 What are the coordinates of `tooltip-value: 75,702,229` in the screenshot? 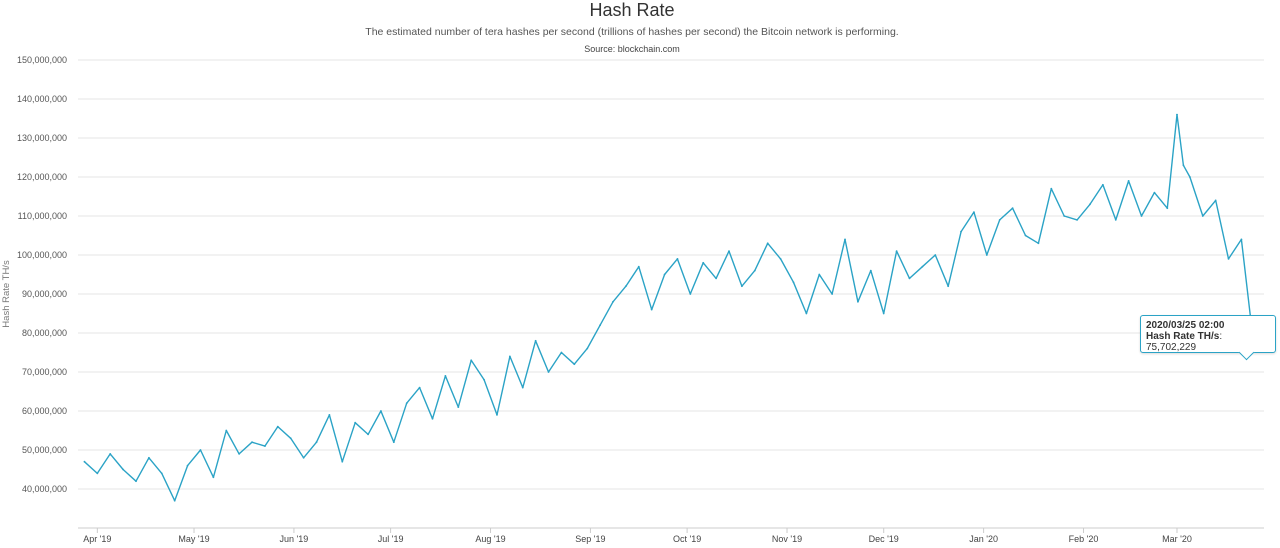 It's located at (1171, 347).